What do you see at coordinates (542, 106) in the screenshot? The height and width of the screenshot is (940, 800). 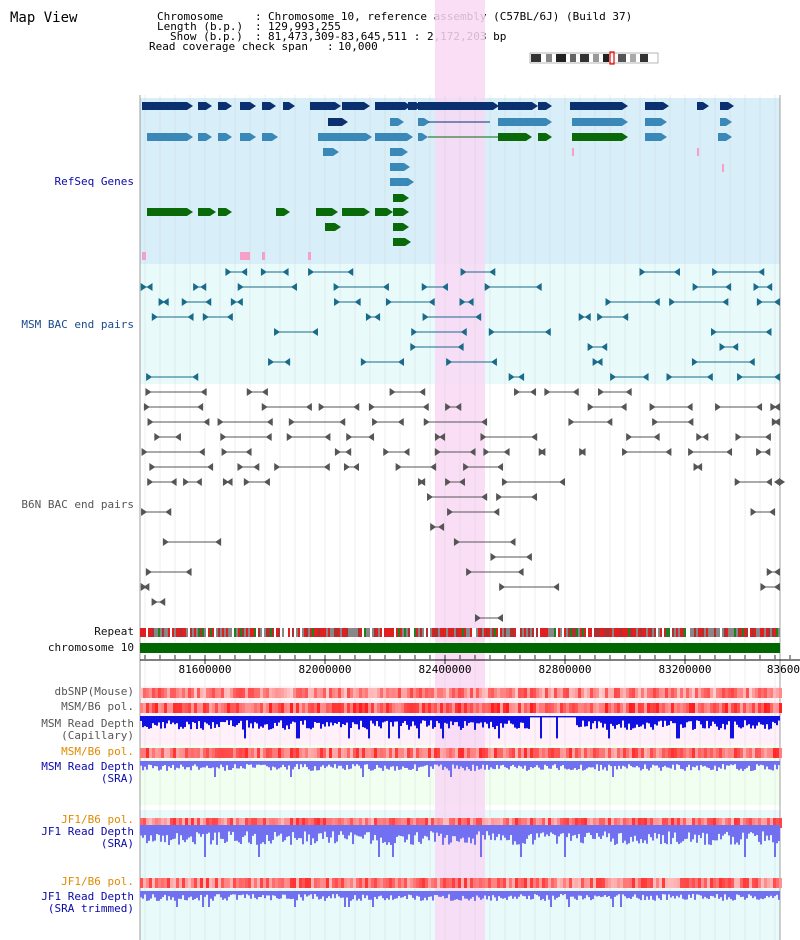 I see `gene-feature` at bounding box center [542, 106].